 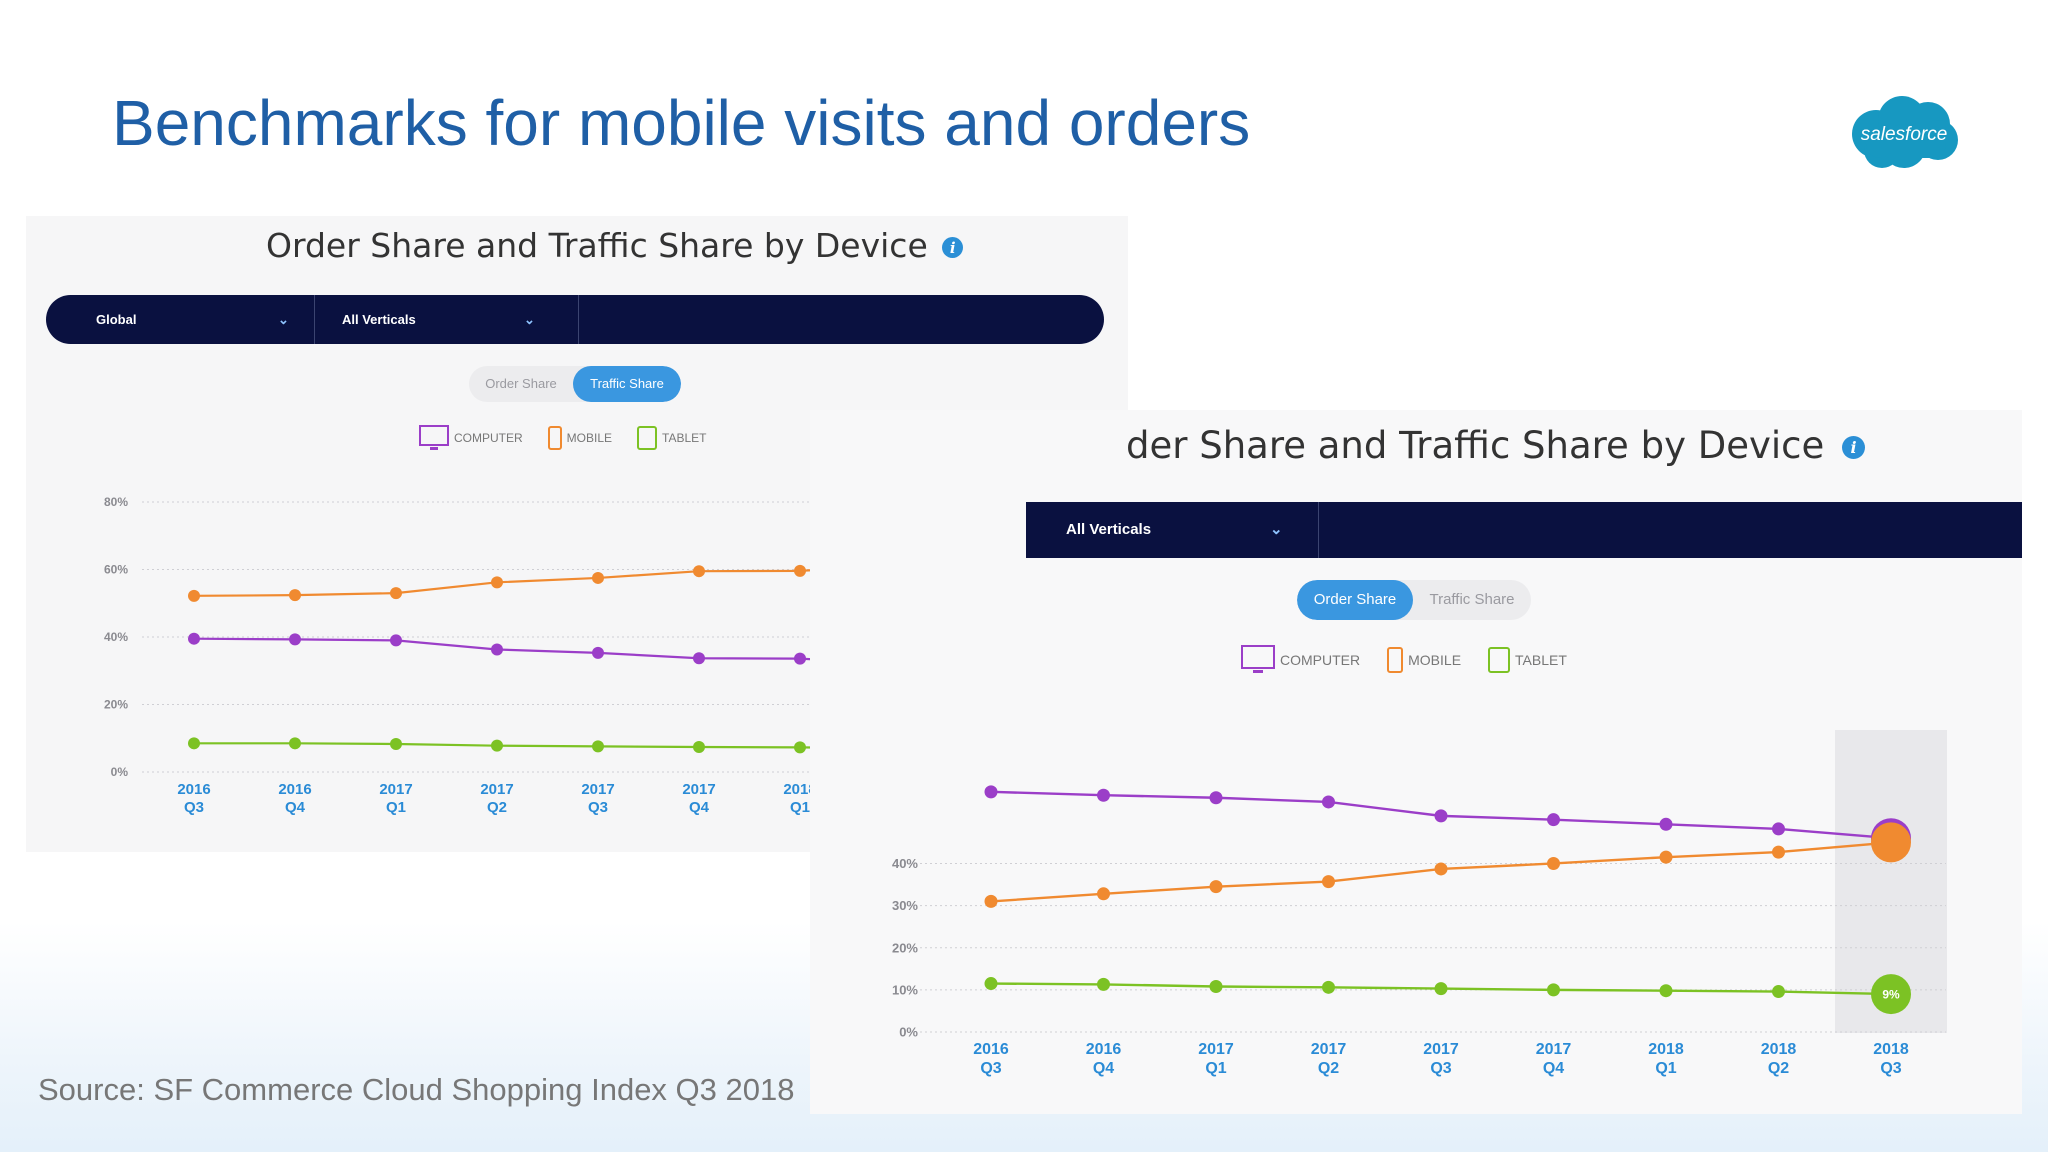 What do you see at coordinates (1435, 660) in the screenshot?
I see `legend-mobile-label: MOBILE` at bounding box center [1435, 660].